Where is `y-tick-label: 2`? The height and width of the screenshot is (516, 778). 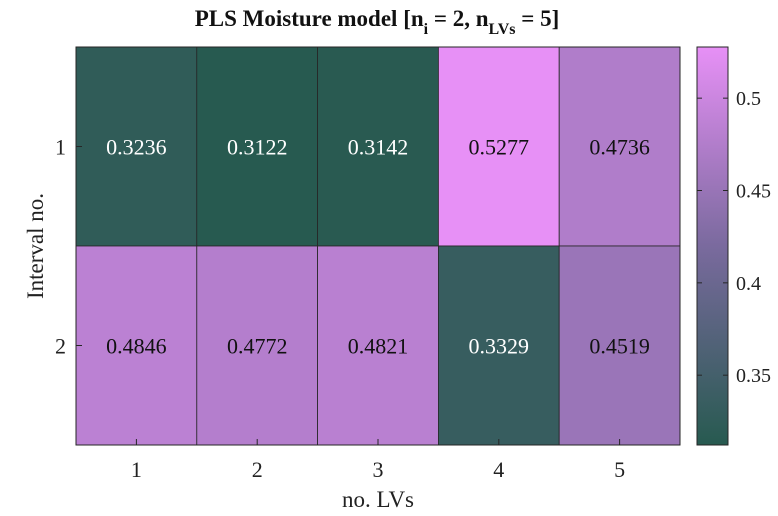
y-tick-label: 2 is located at coordinates (60, 346).